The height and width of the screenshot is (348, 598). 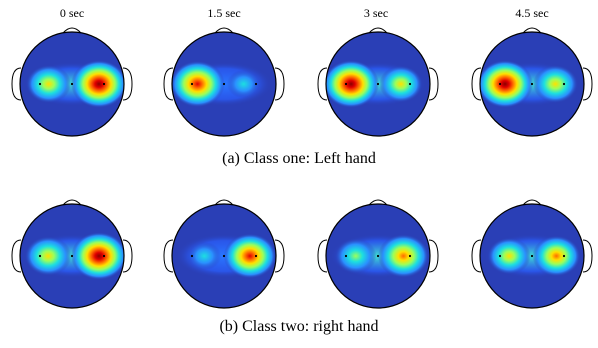 I want to click on time-label-1: 1.5 sec, so click(x=224, y=13).